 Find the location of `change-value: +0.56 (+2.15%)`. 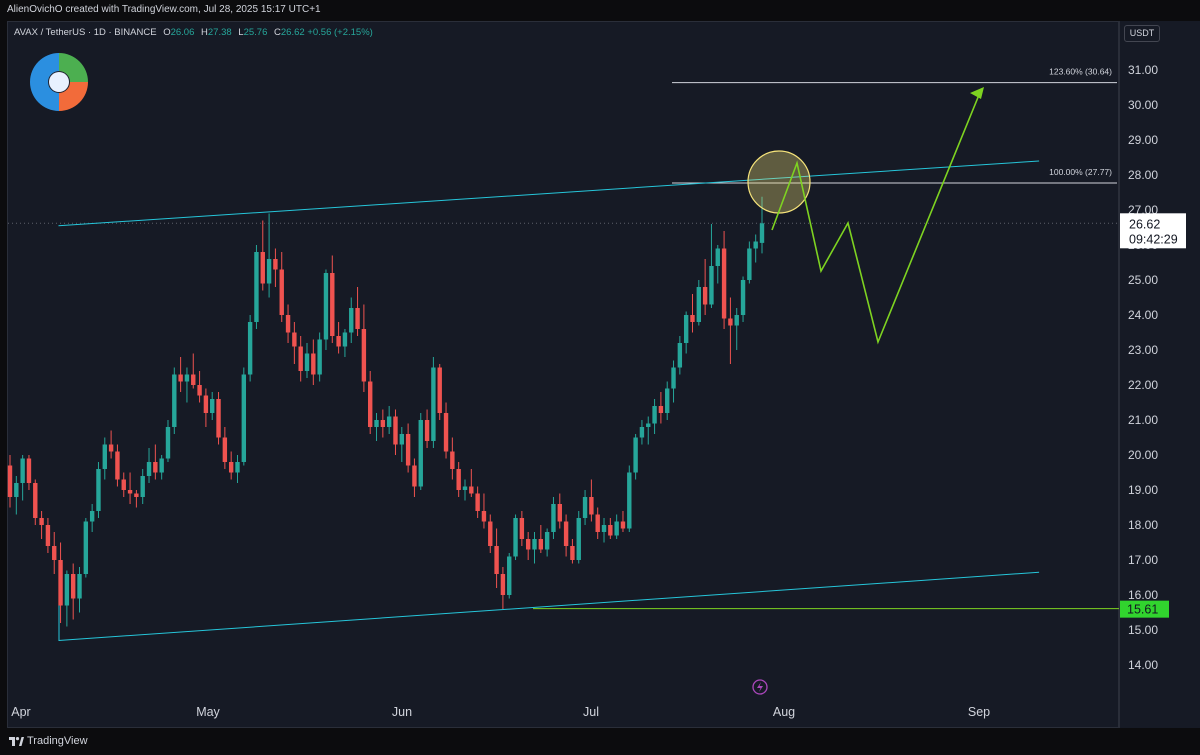

change-value: +0.56 (+2.15%) is located at coordinates (340, 32).